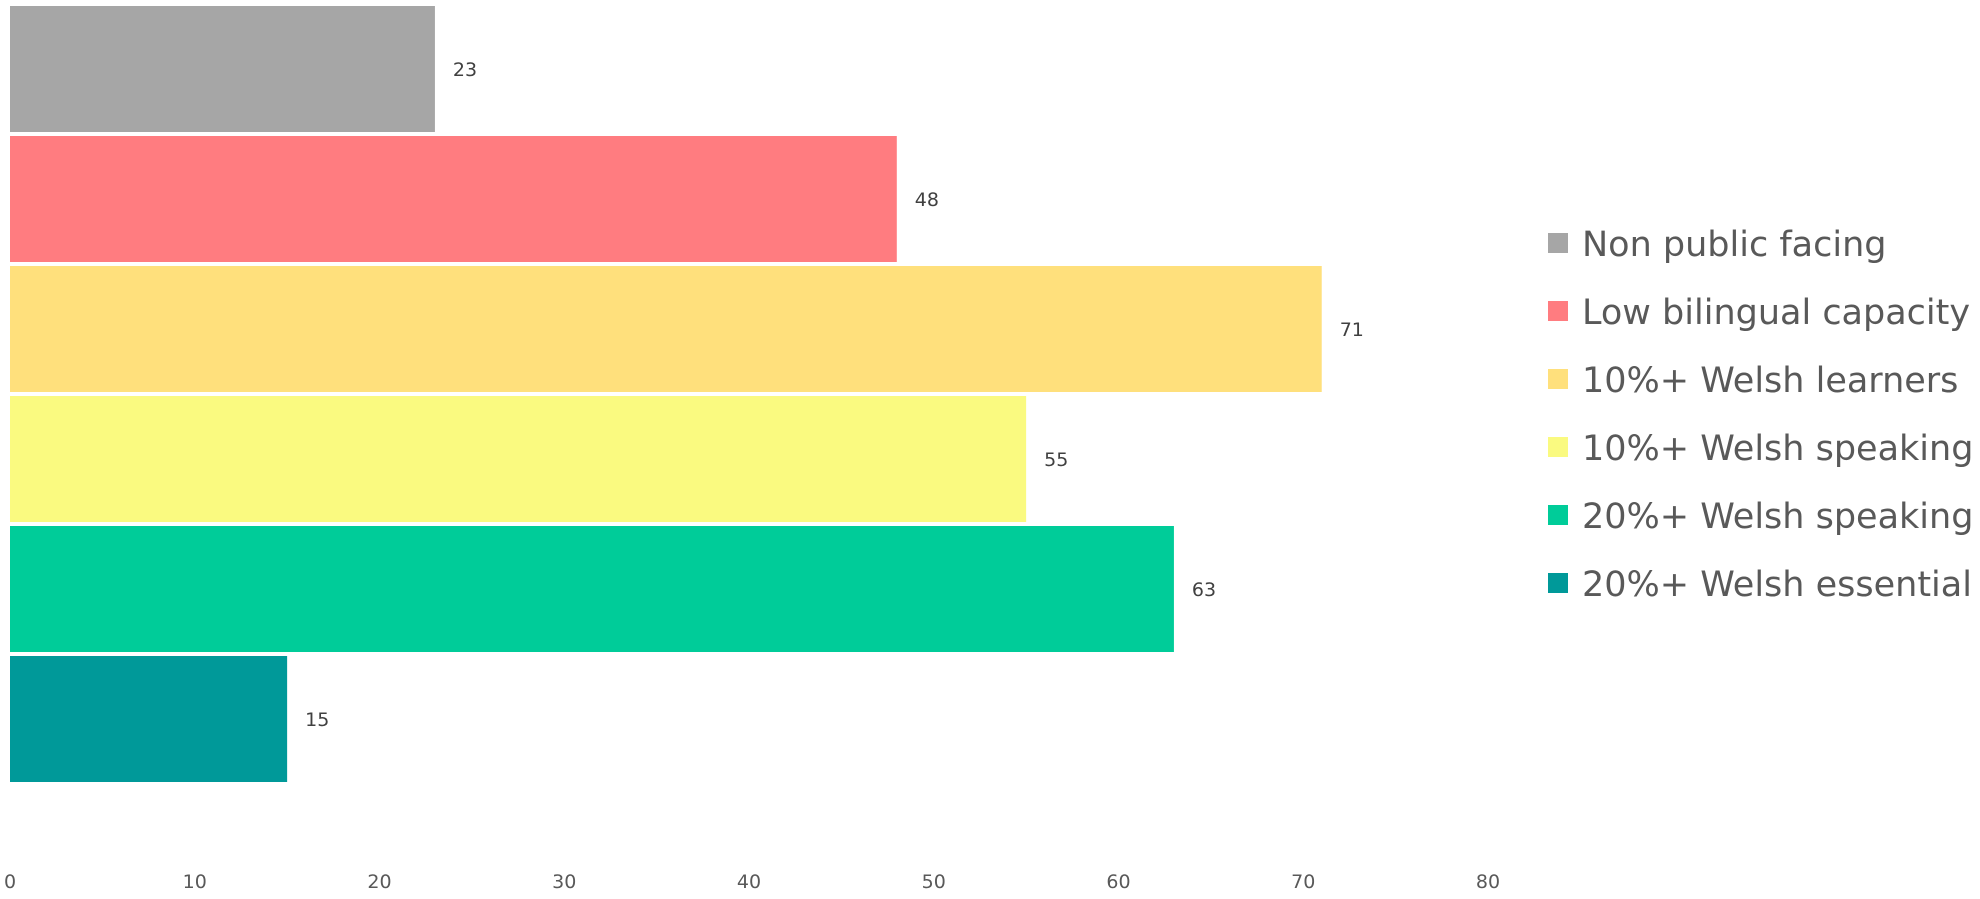 This screenshot has height=899, width=1980. I want to click on x-tick-label: 0, so click(10, 882).